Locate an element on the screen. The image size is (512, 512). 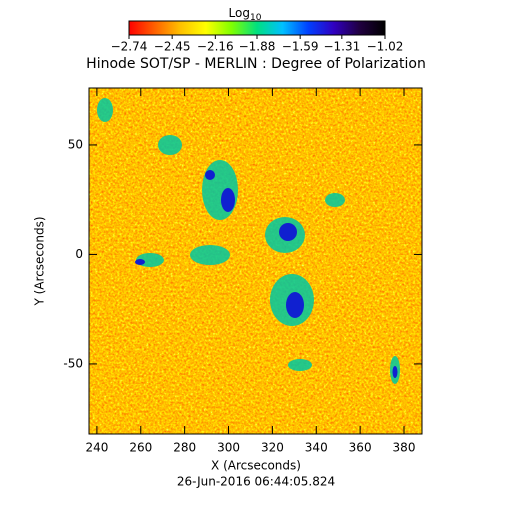
x-tick-label: 300 is located at coordinates (228, 448).